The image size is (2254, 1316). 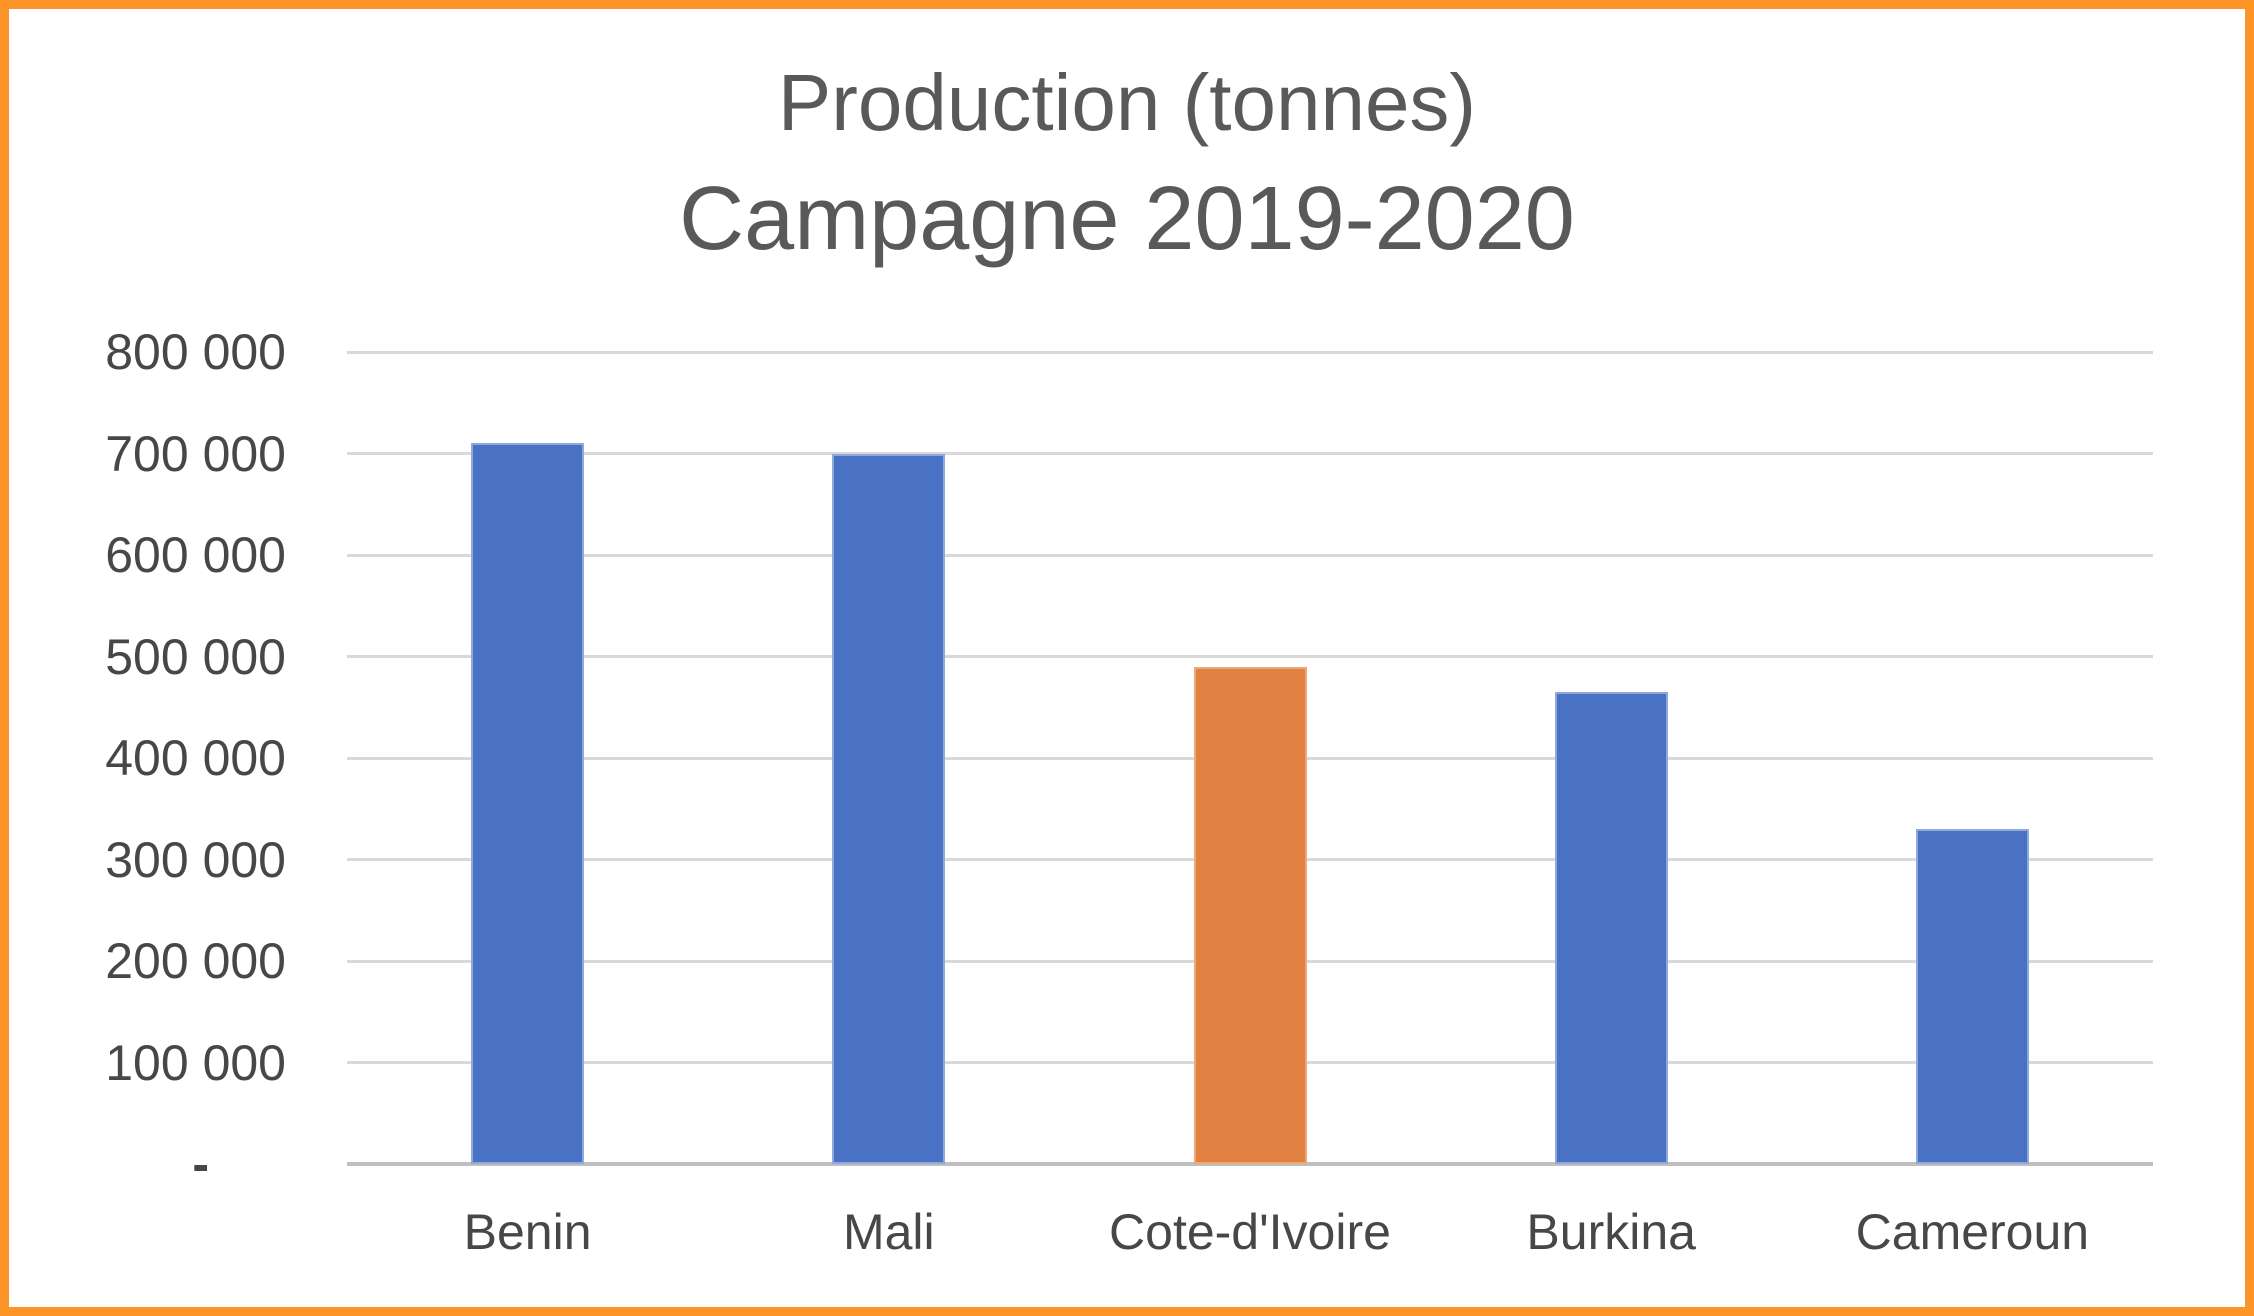 What do you see at coordinates (195, 758) in the screenshot?
I see `y-axis-tick-label: 400 000` at bounding box center [195, 758].